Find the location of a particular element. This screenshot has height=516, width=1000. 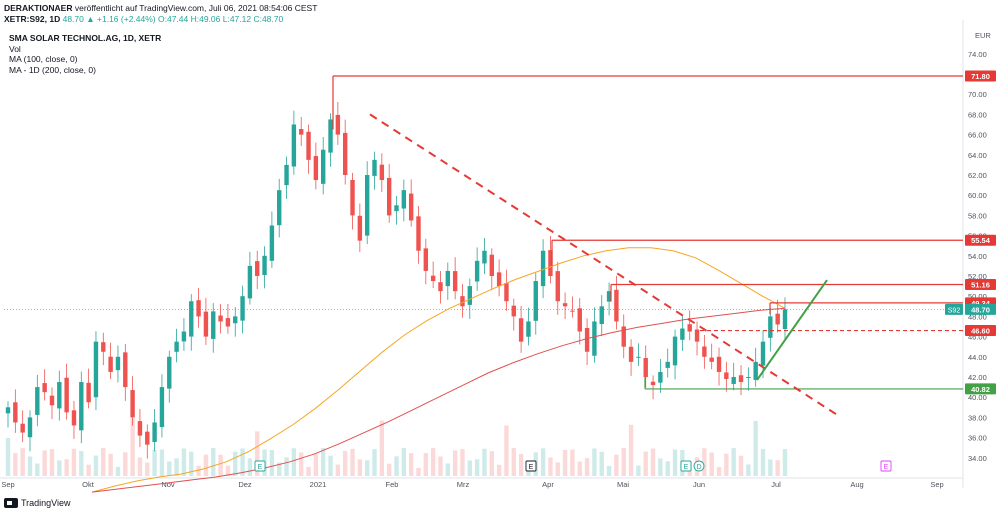

ohlc-values: O:47.44 H:49.06 L:47.12 C:48.70 is located at coordinates (221, 19).